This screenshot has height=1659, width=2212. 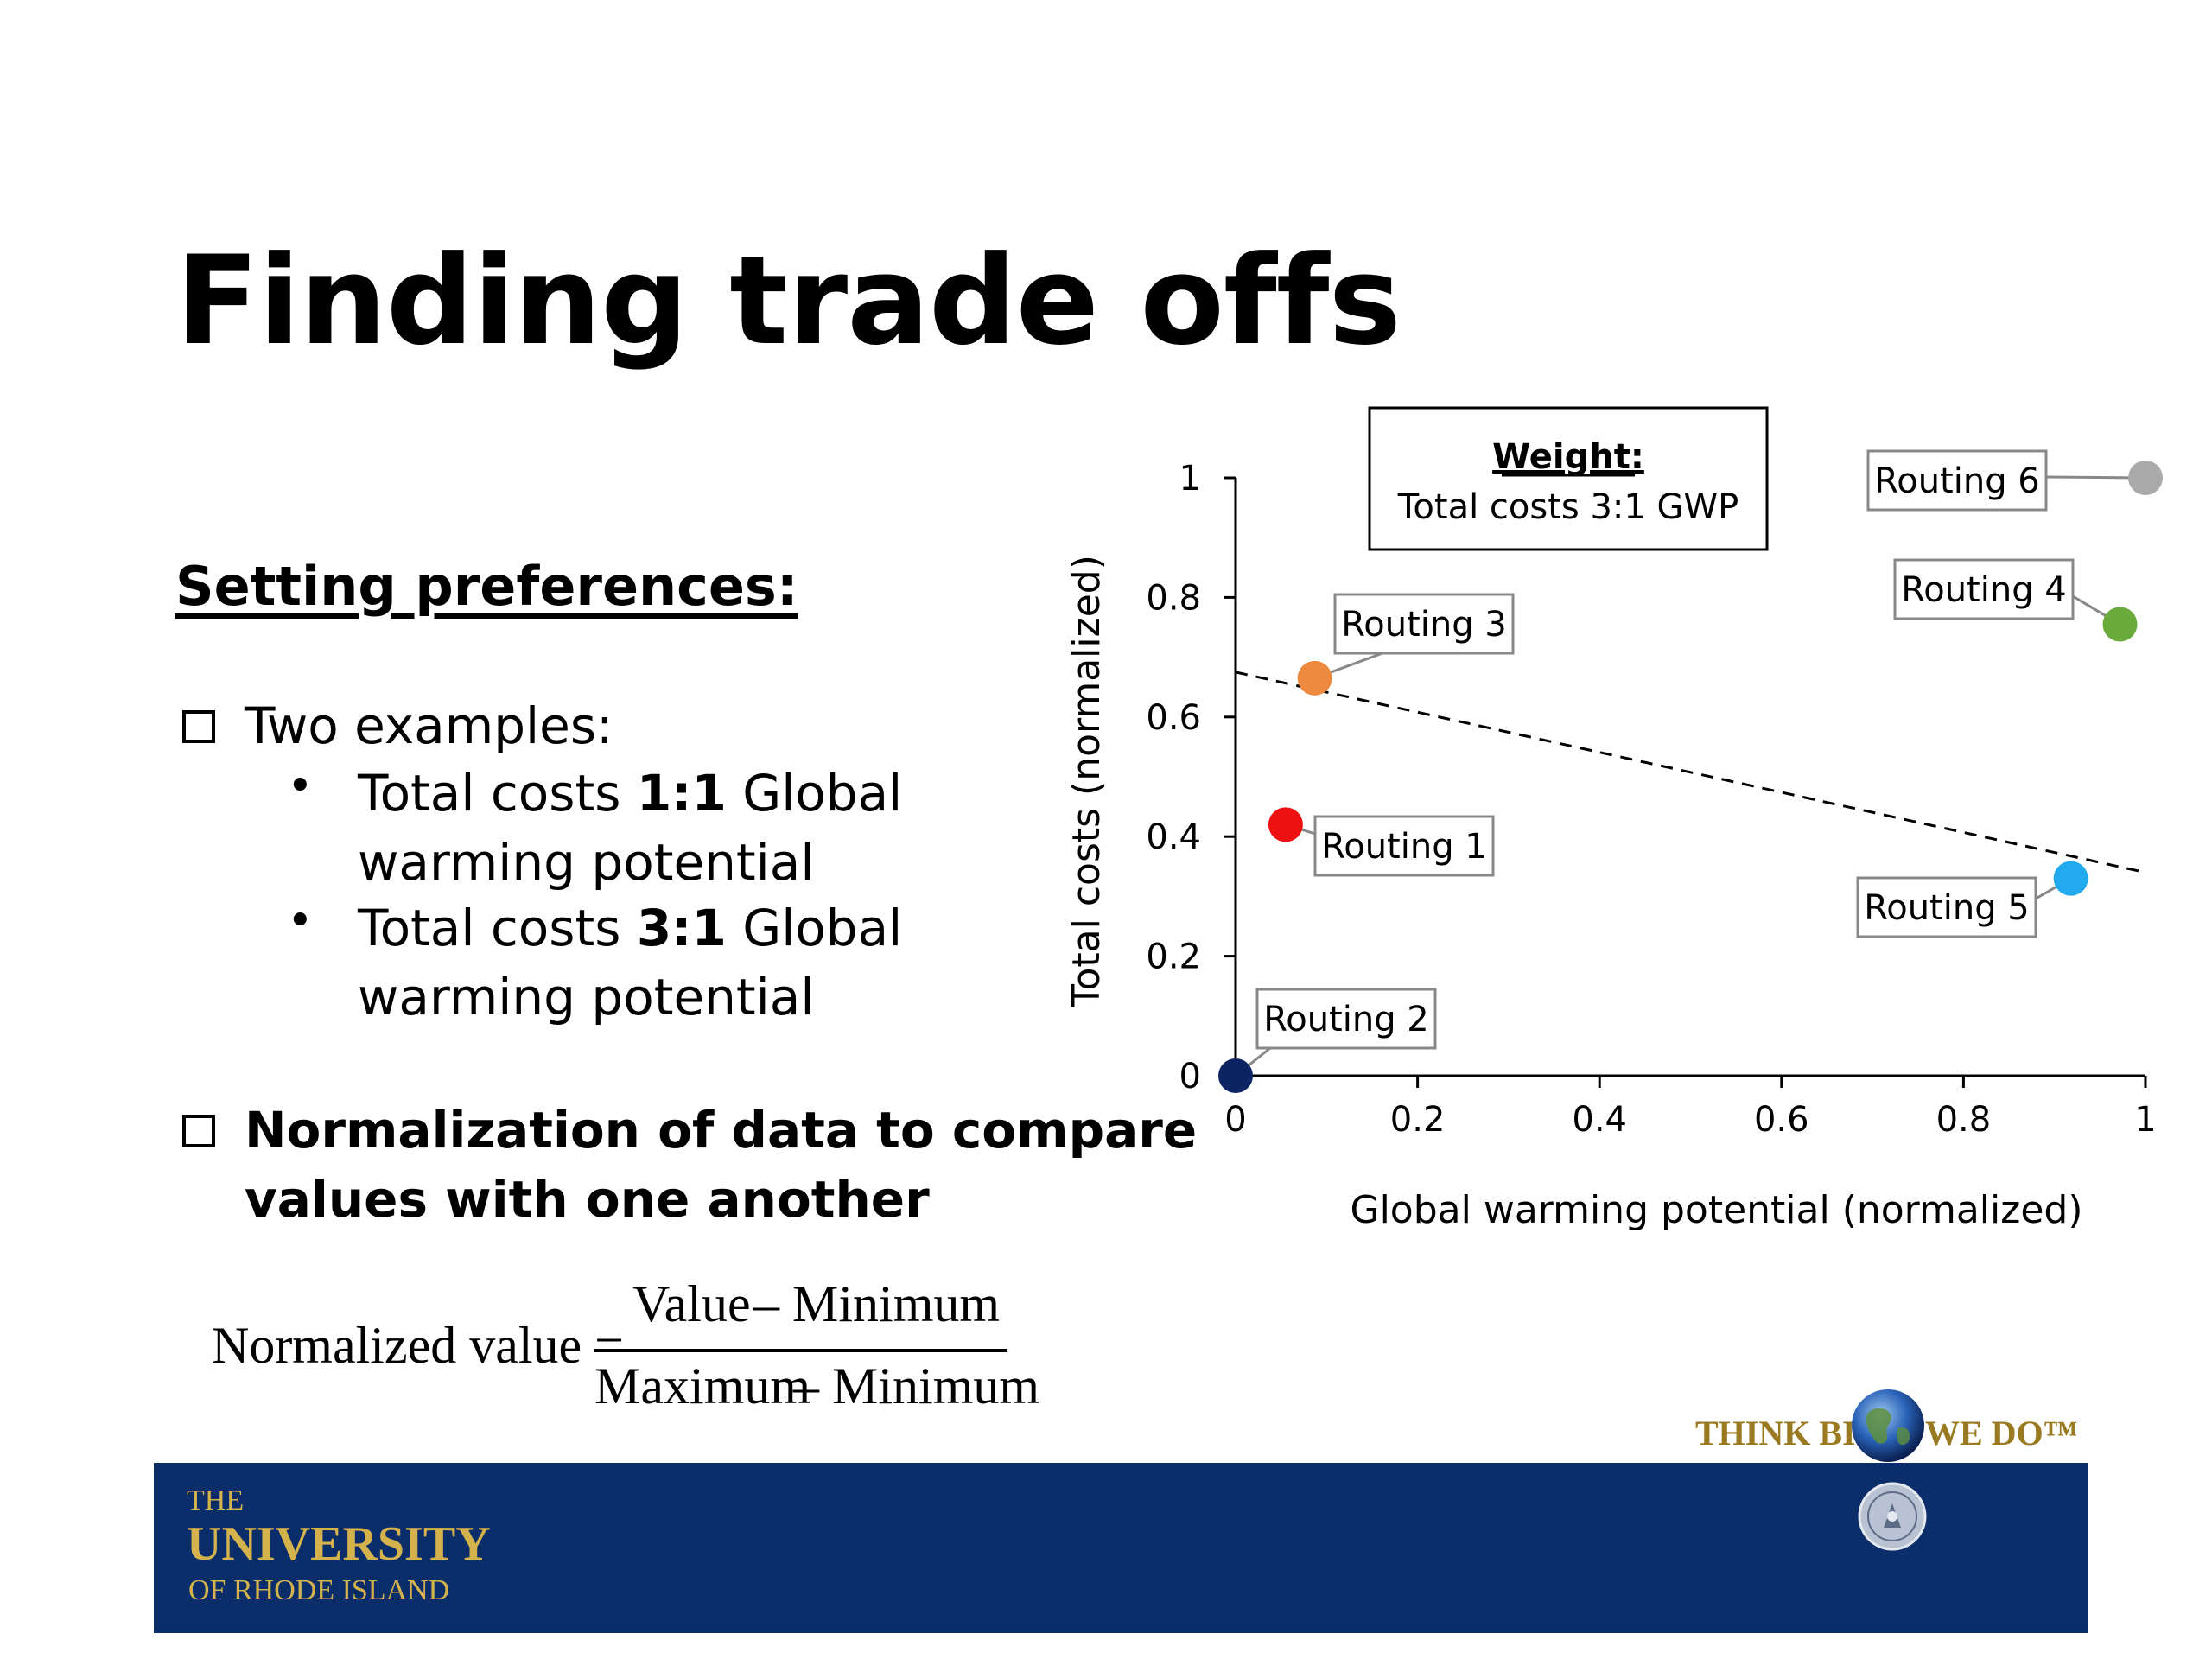 What do you see at coordinates (702, 1385) in the screenshot?
I see `formula-denominator-a: Maximum` at bounding box center [702, 1385].